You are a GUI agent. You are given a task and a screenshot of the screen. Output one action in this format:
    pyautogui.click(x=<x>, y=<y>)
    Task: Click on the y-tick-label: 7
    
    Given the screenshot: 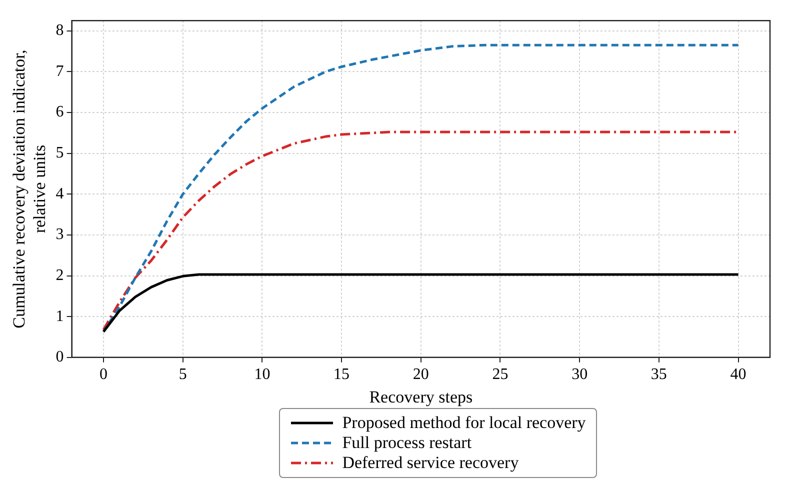 What is the action you would take?
    pyautogui.click(x=60, y=71)
    